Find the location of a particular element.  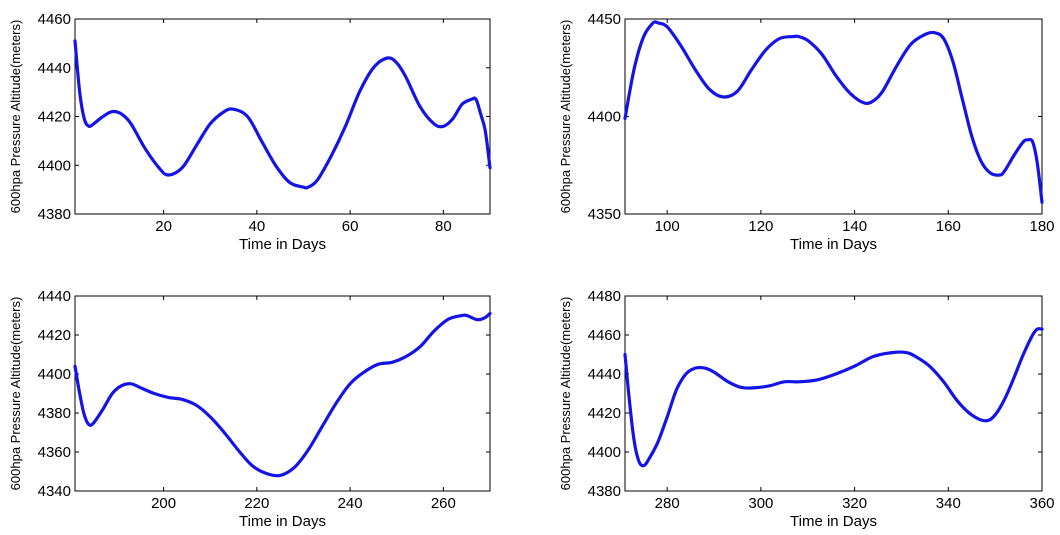

x-tick-label: 340 is located at coordinates (948, 503).